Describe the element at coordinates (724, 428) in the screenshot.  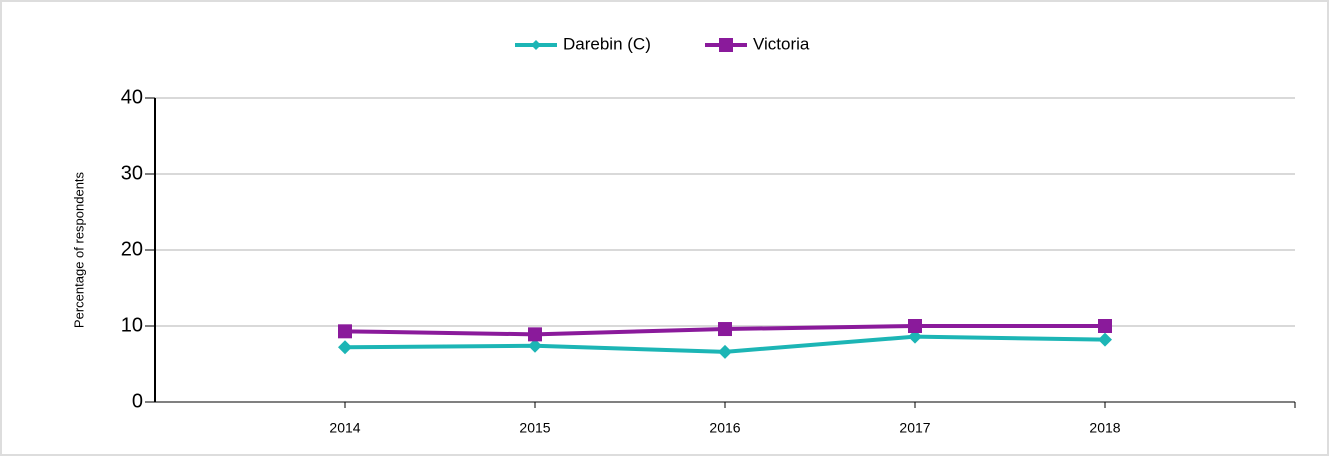
I see `x-tick-label: 2016` at that location.